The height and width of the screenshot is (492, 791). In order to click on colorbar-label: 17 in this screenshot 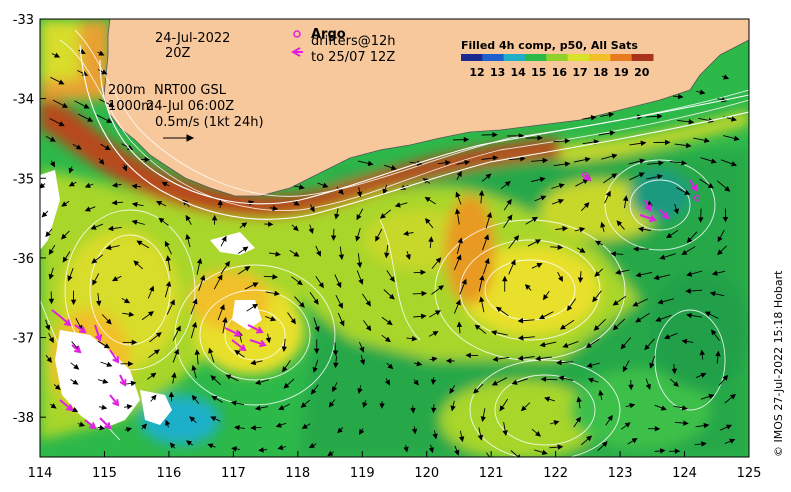, I will do `click(579, 72)`.